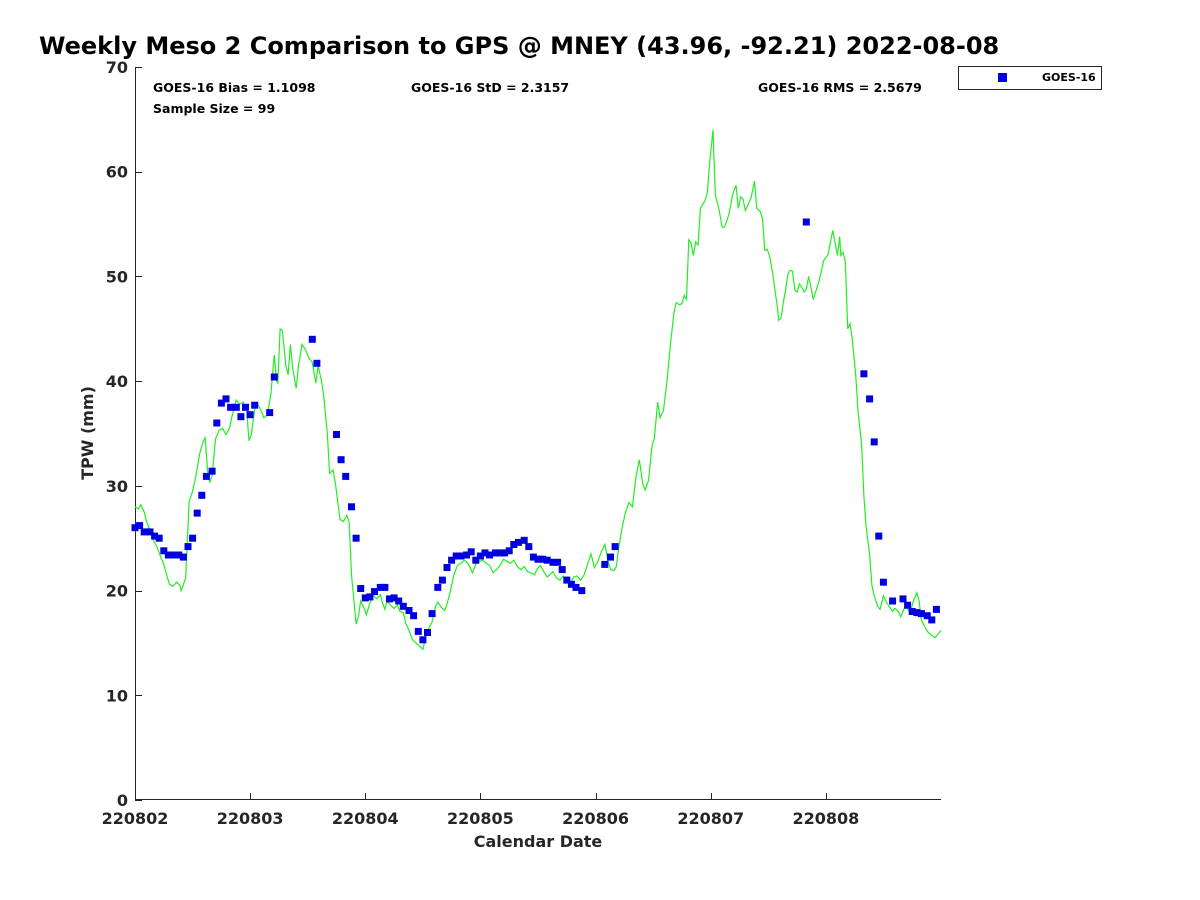  What do you see at coordinates (122, 800) in the screenshot?
I see `y-tick-label: 0` at bounding box center [122, 800].